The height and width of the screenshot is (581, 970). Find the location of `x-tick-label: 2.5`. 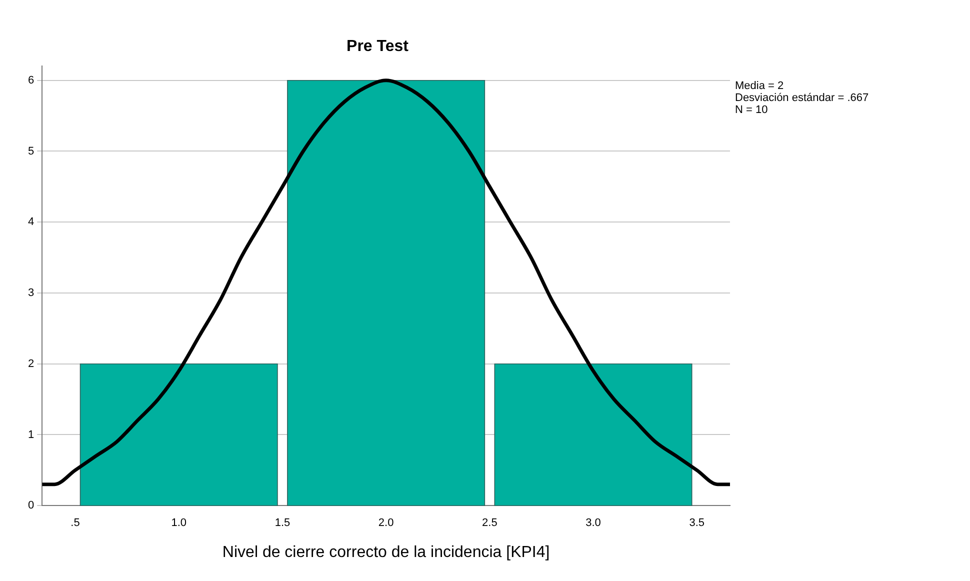

x-tick-label: 2.5 is located at coordinates (490, 523).